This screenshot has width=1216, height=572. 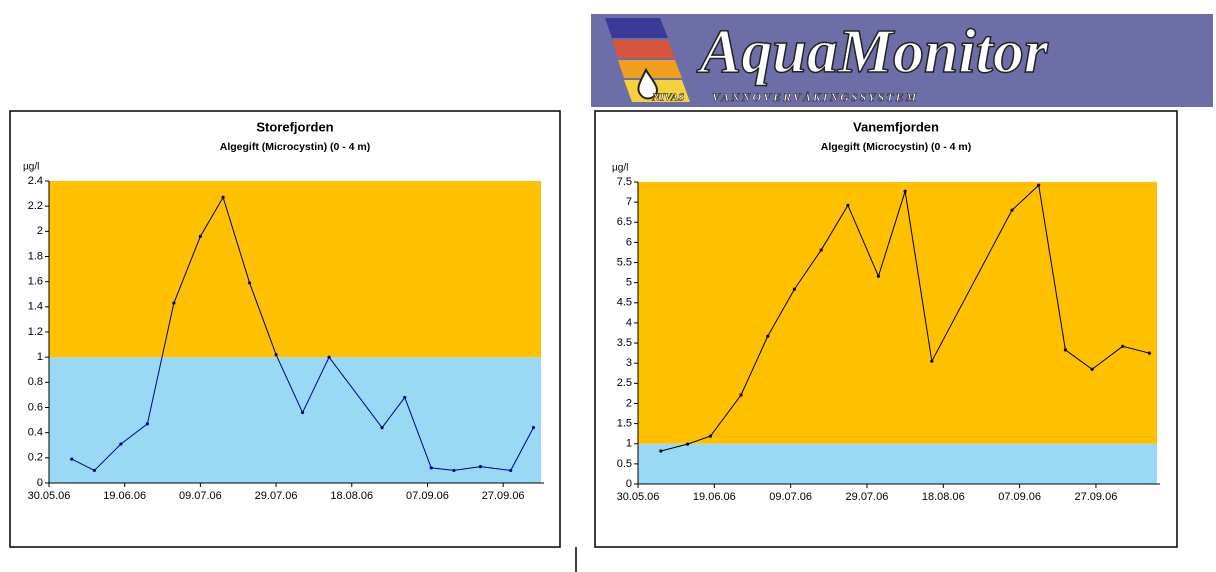 I want to click on logo-background, so click(x=902, y=60).